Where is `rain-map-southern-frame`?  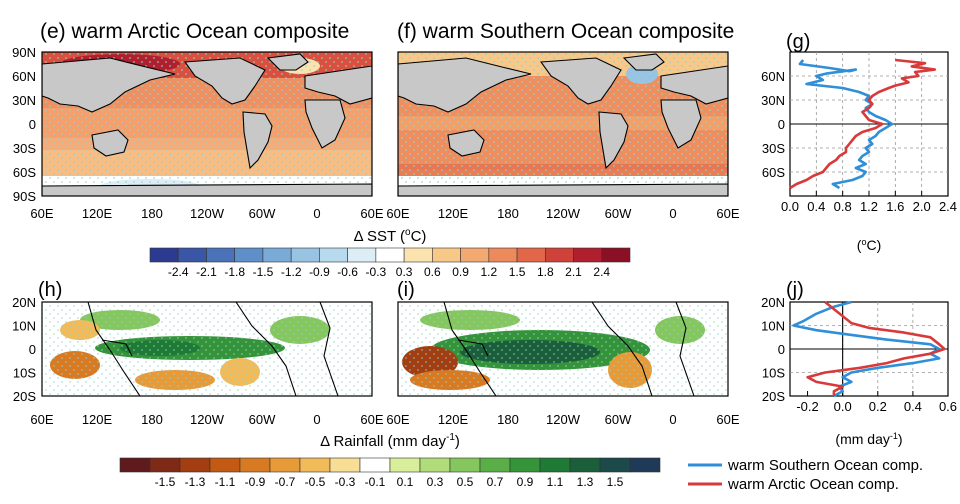 rain-map-southern-frame is located at coordinates (563, 349).